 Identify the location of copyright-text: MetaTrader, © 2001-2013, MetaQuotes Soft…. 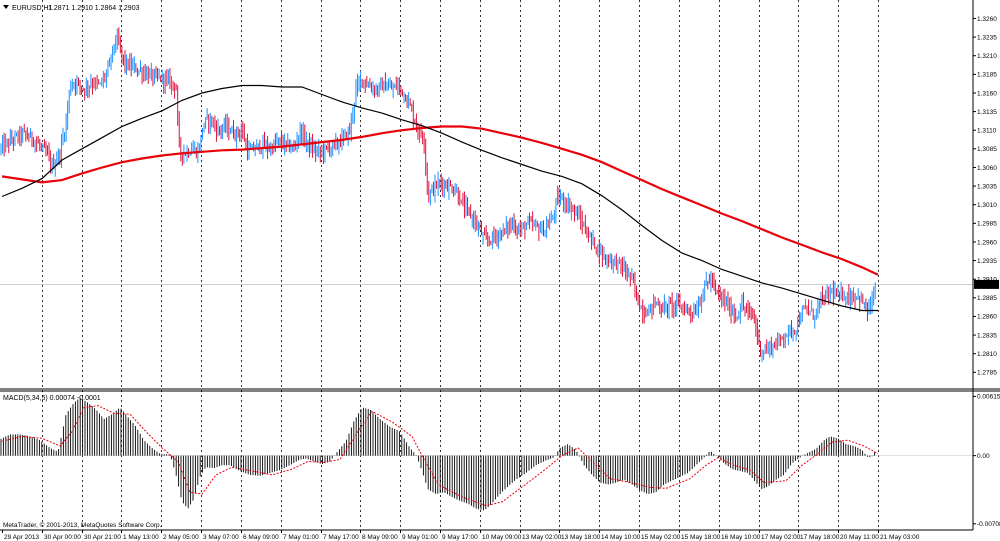
(82, 525).